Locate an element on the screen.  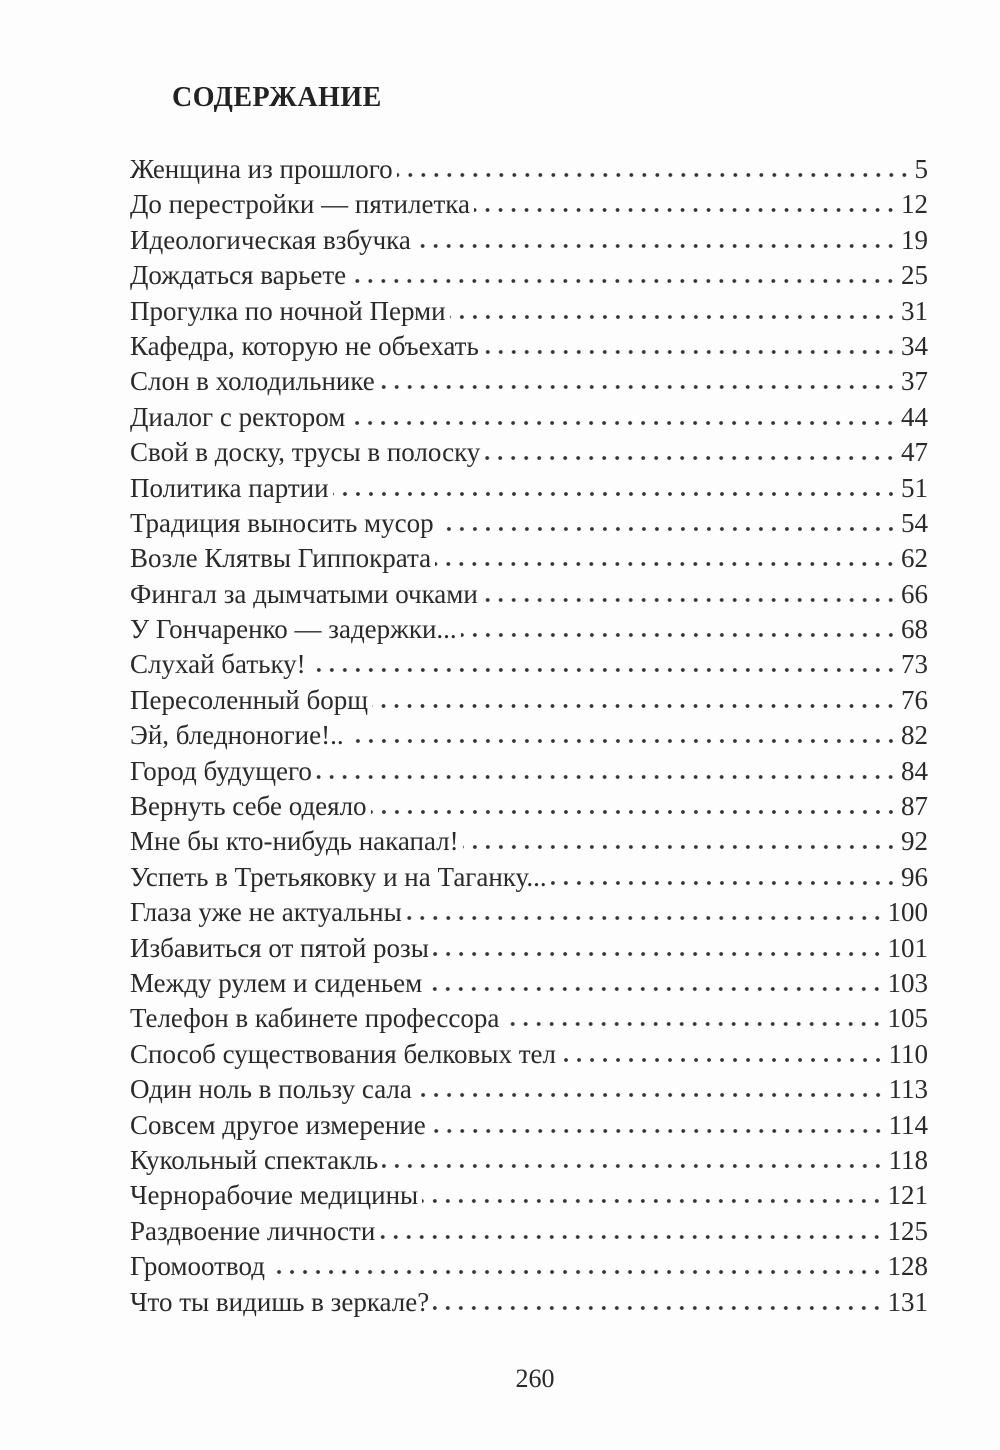
entry-title: Фингал за дымчатыми очками is located at coordinates (304, 593).